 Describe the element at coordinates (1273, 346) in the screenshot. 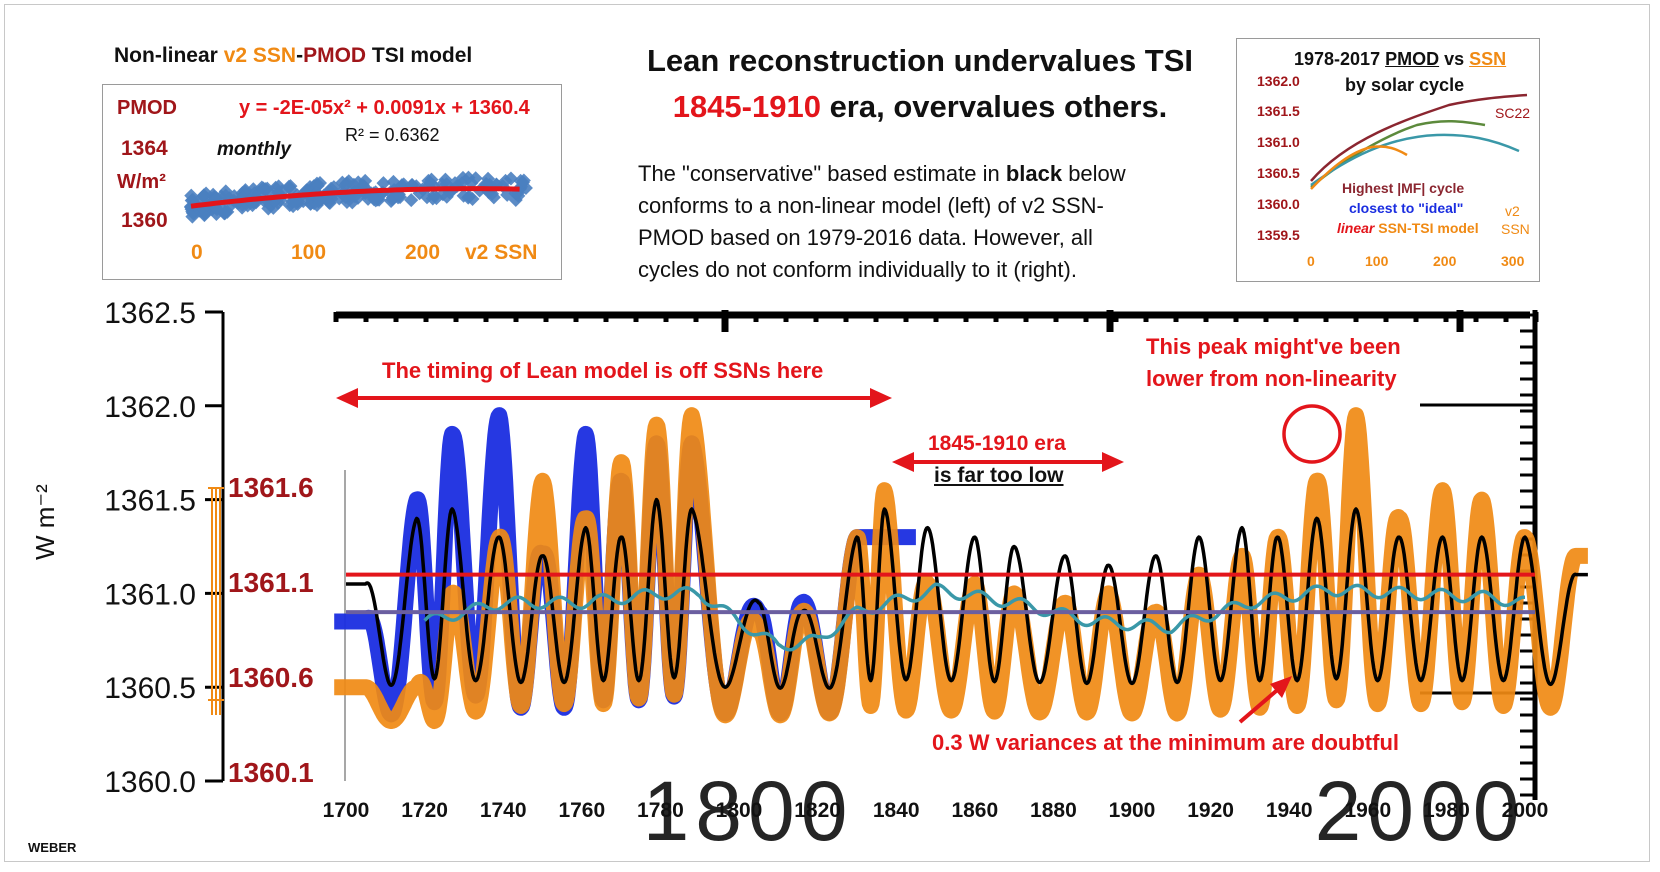

I see `annotation-peak-1: This peak might've been` at that location.